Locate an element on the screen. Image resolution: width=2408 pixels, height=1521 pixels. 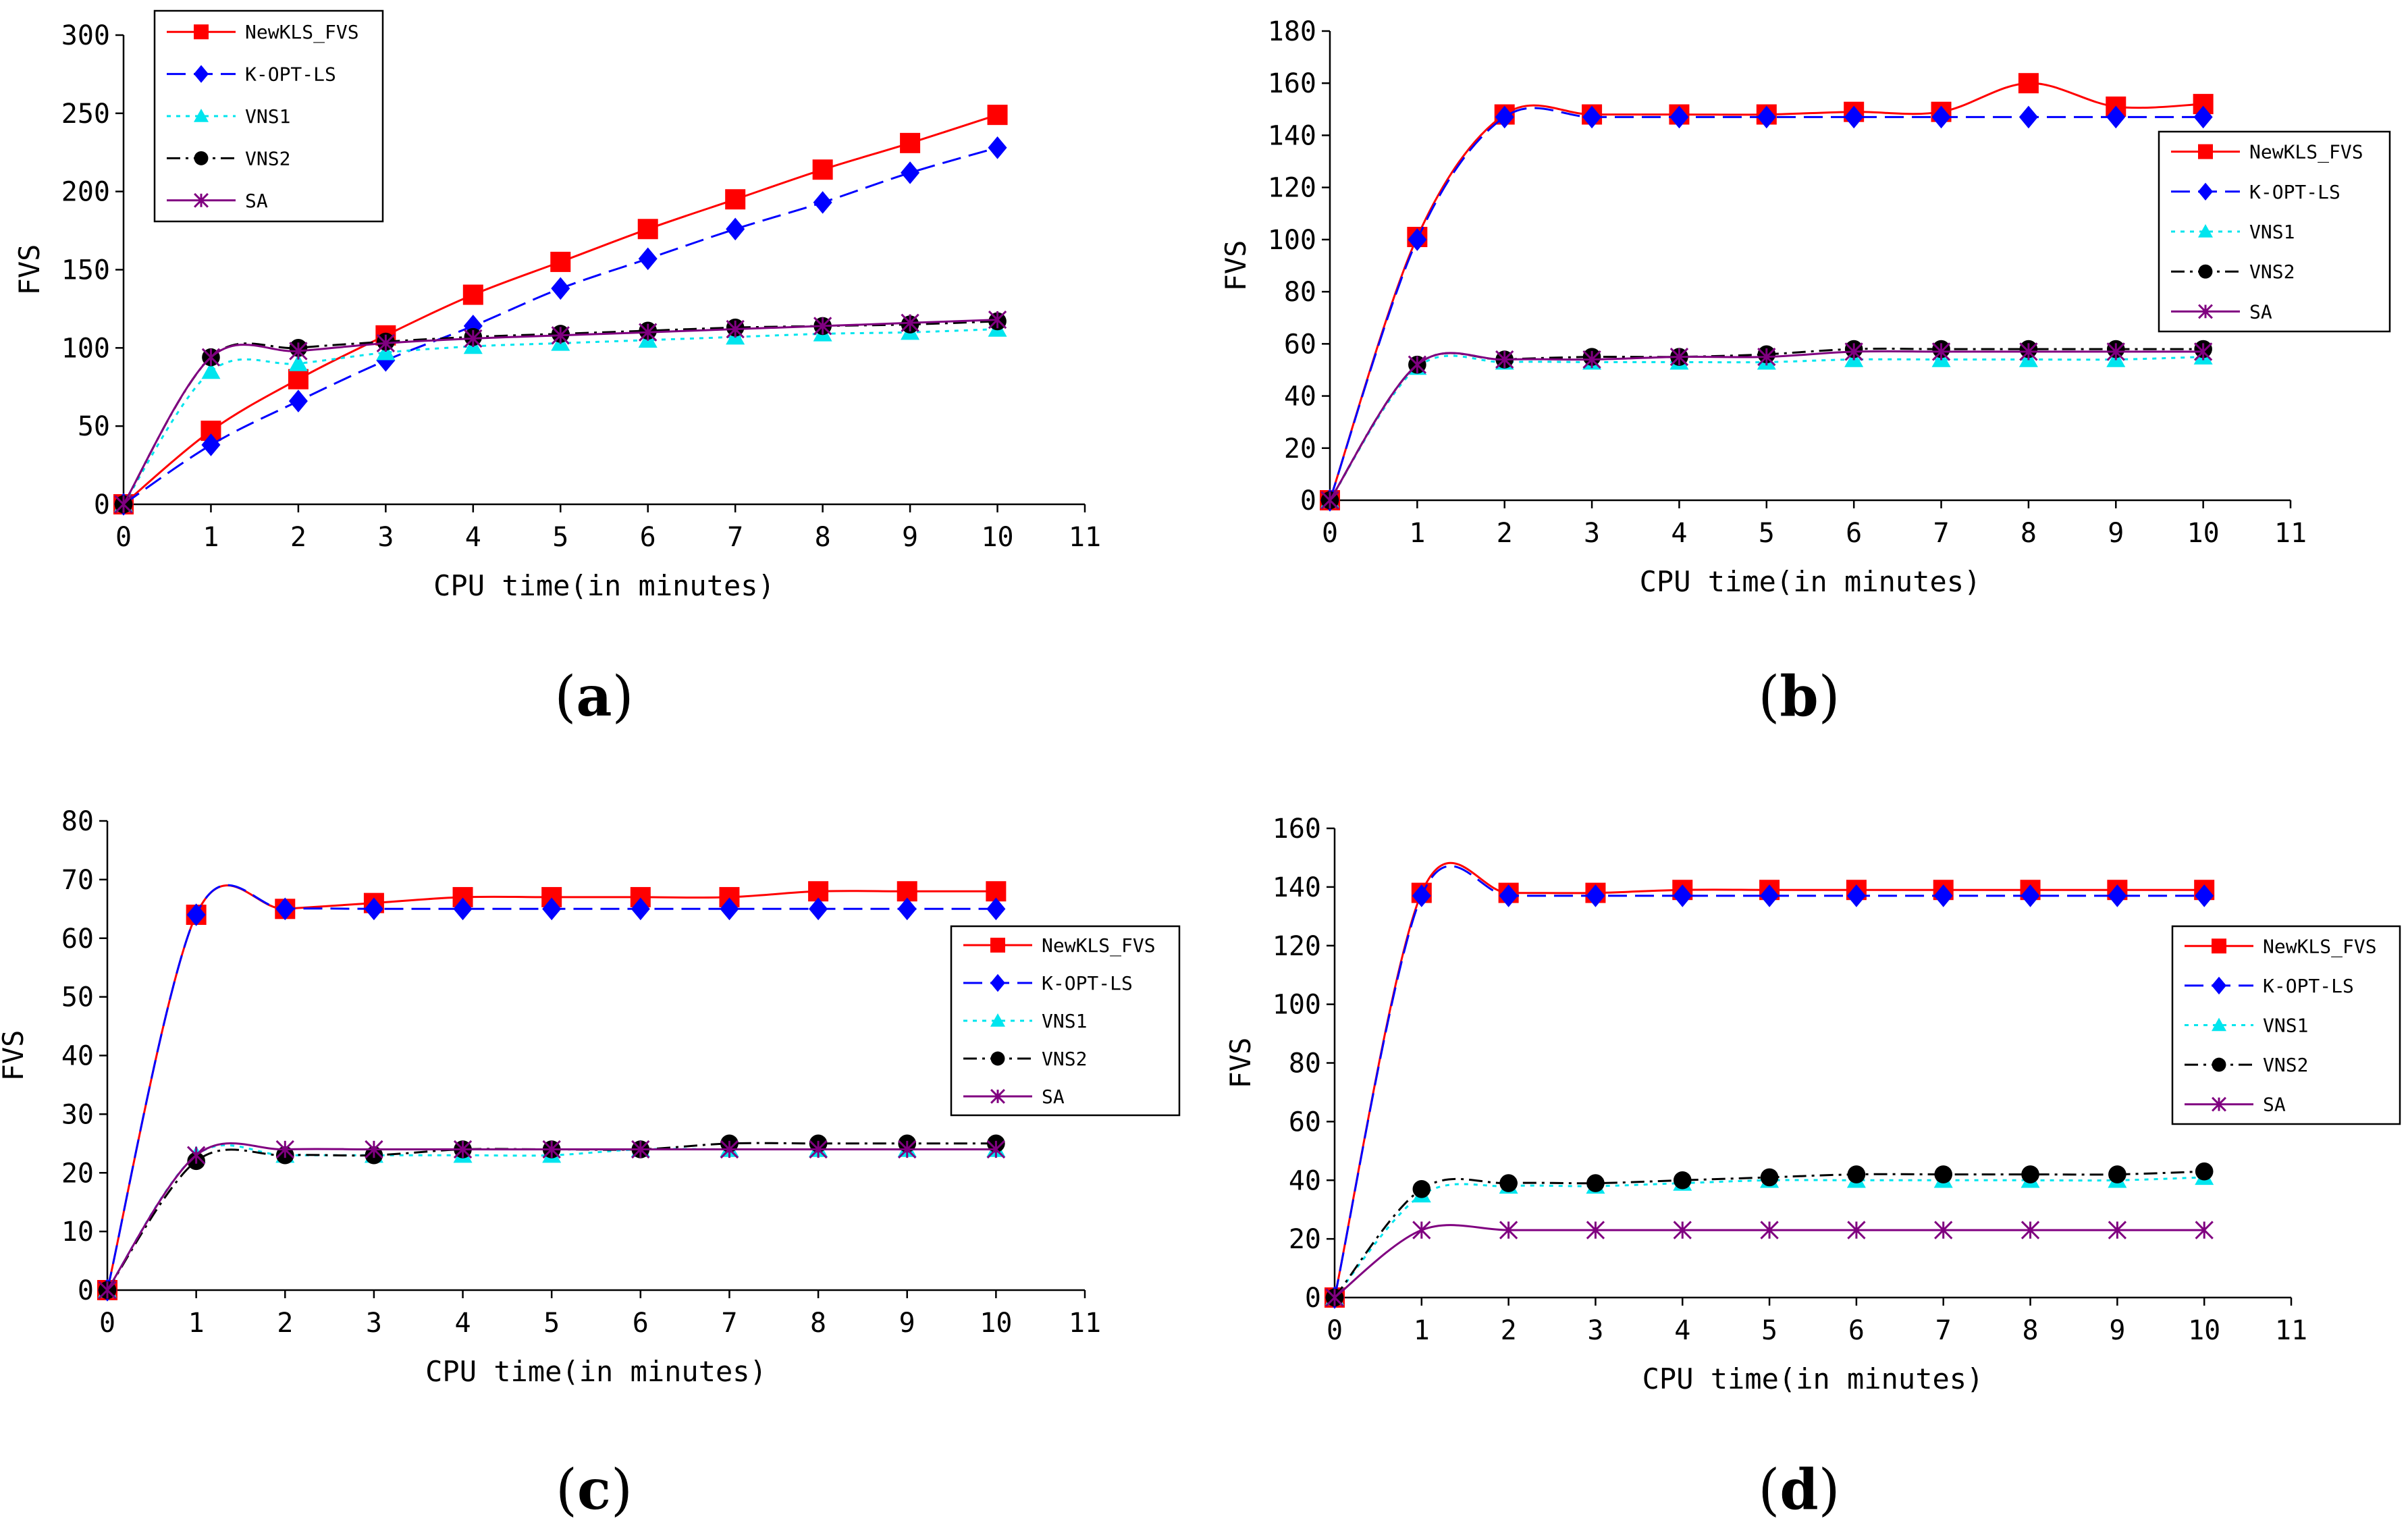
series-line-vns2 is located at coordinates (551, 1216).